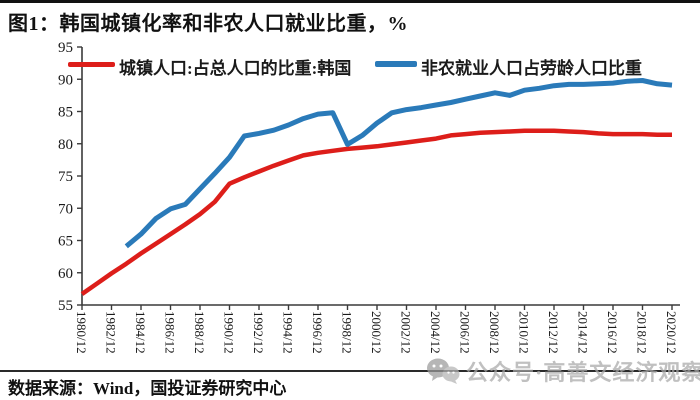  I want to click on x-tick-label: 2004/12, so click(435, 332).